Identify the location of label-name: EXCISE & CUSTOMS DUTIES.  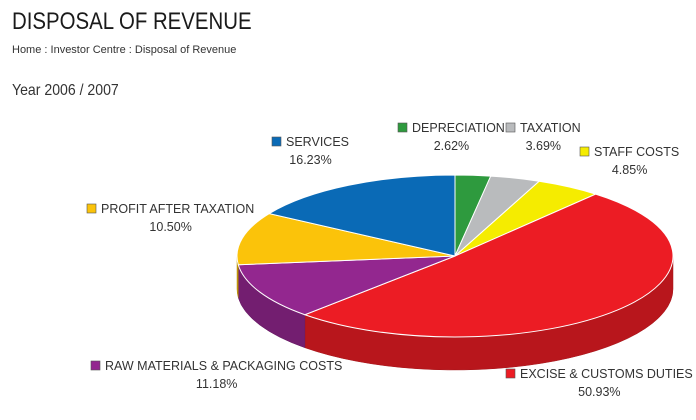
(606, 374).